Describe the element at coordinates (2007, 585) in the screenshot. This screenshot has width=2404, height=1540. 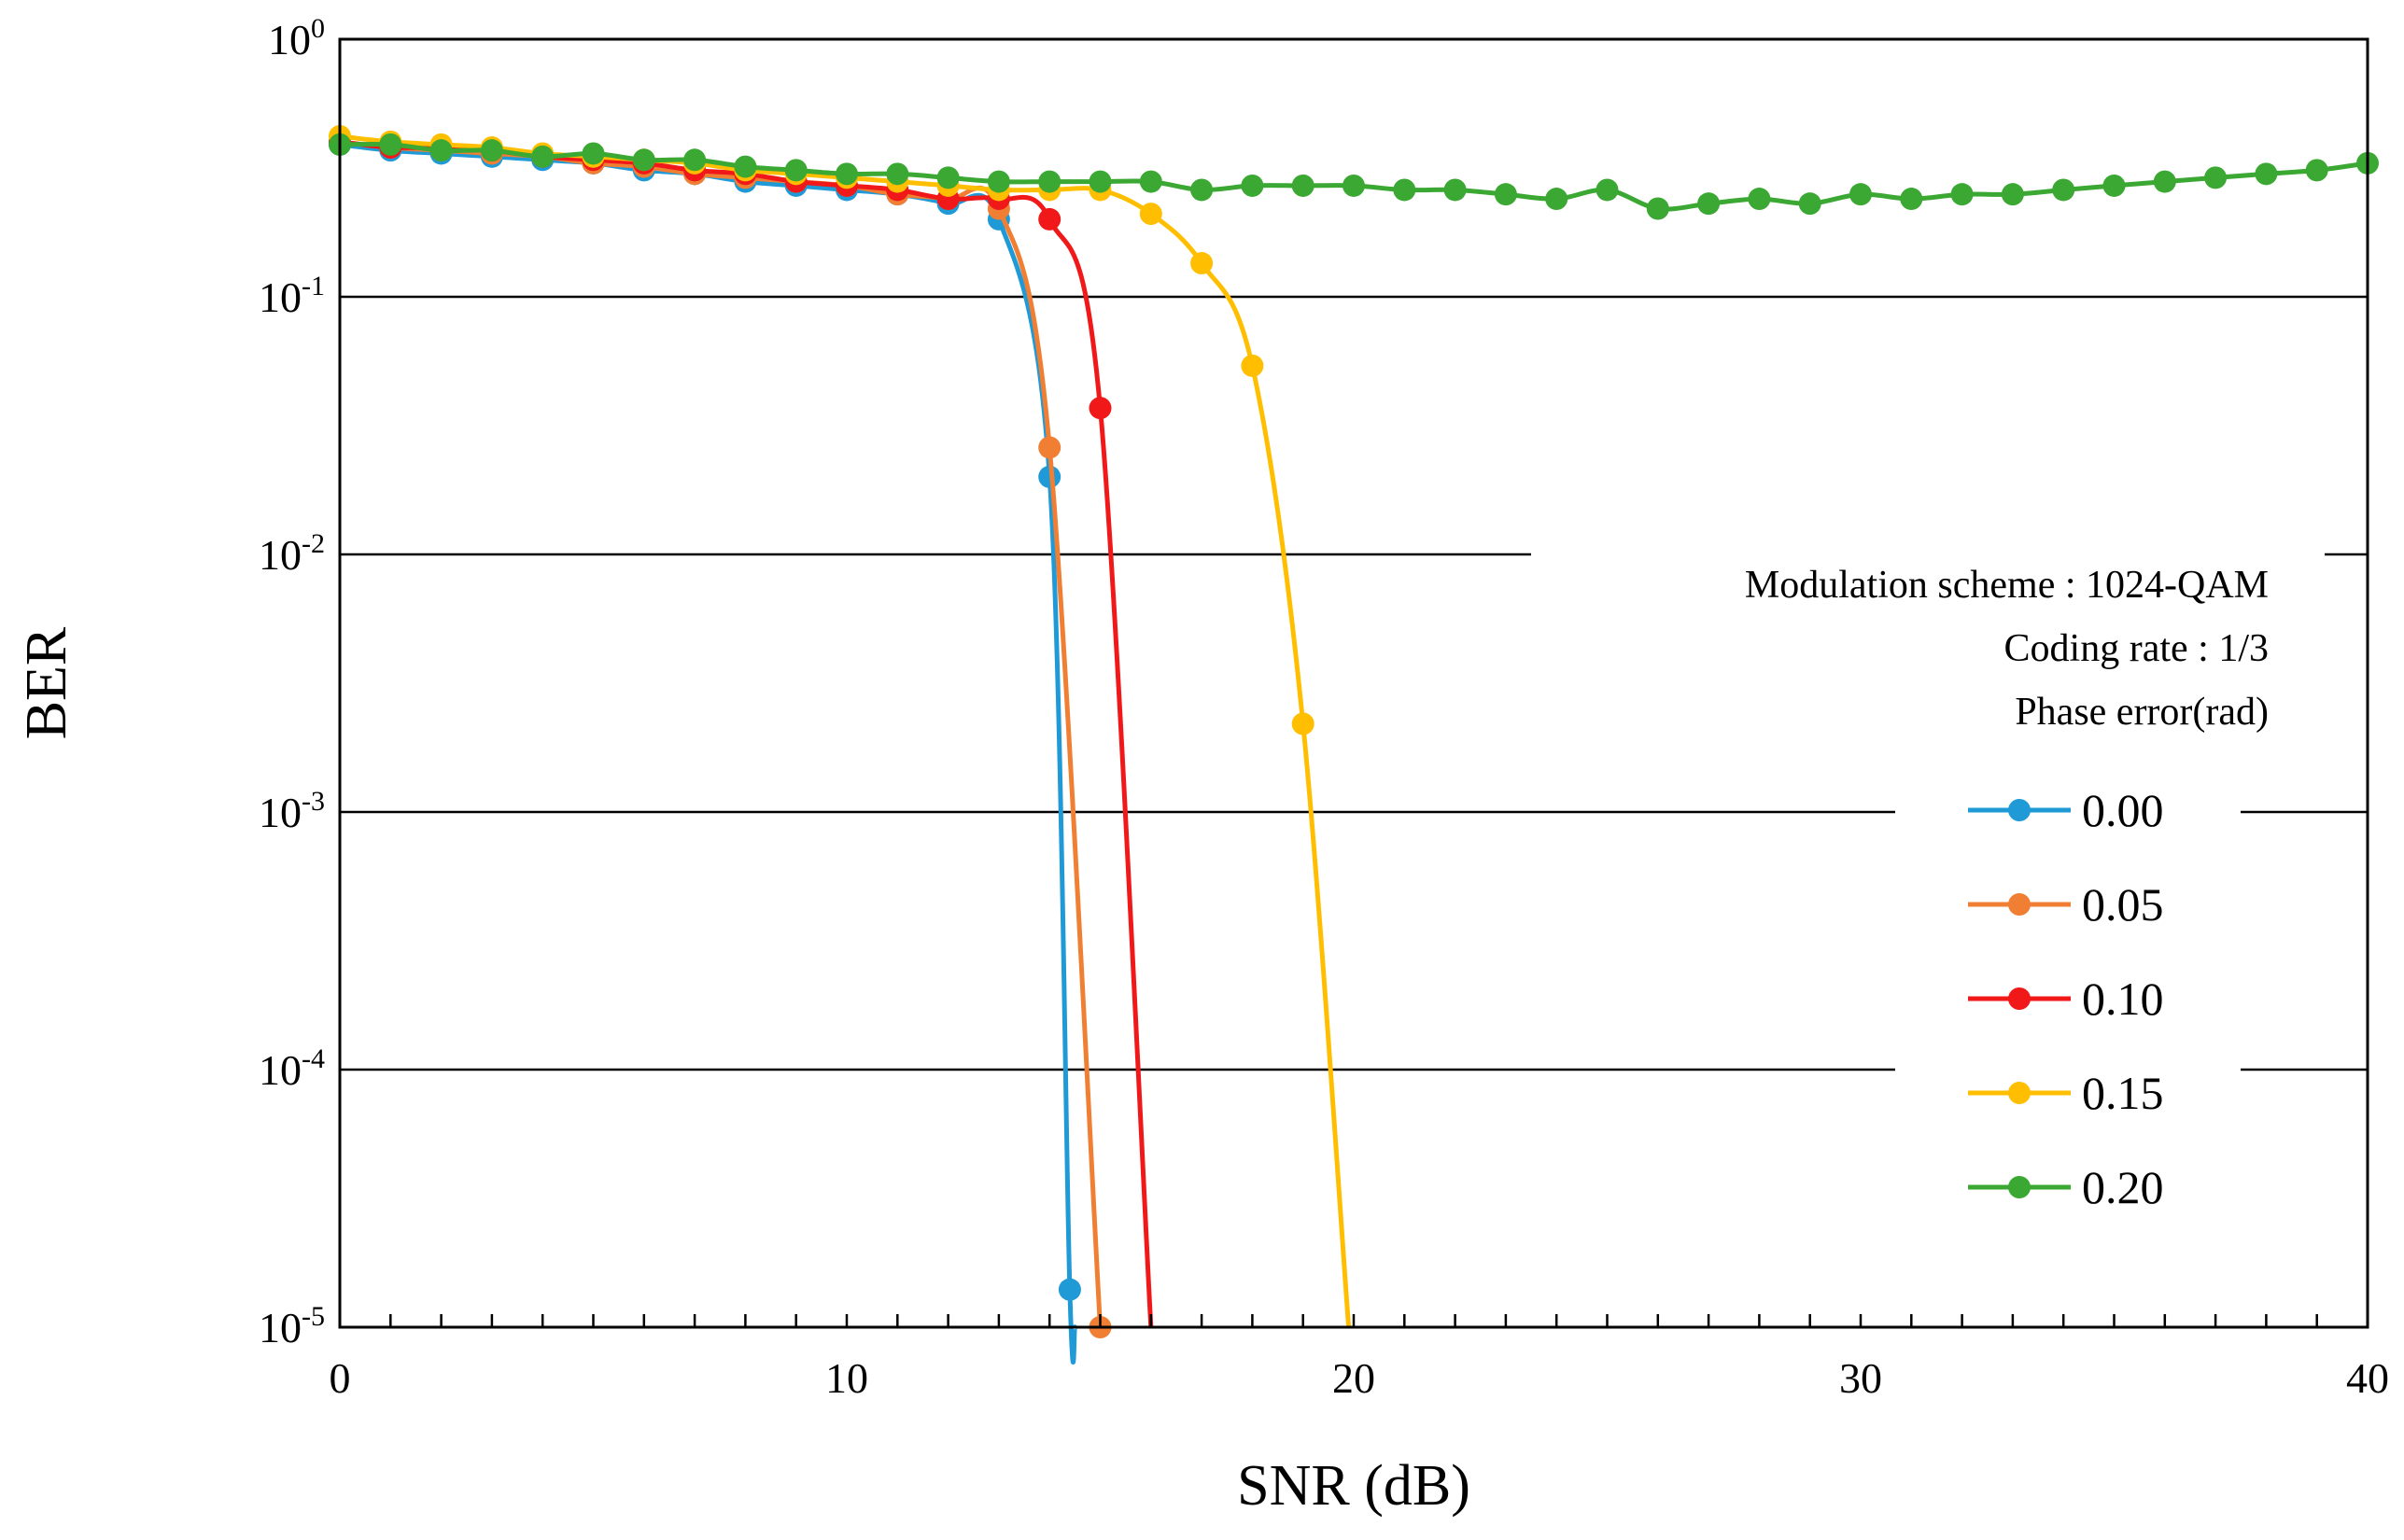
I see `modulation-scheme-text: Modulation scheme : 1024-QAM` at that location.